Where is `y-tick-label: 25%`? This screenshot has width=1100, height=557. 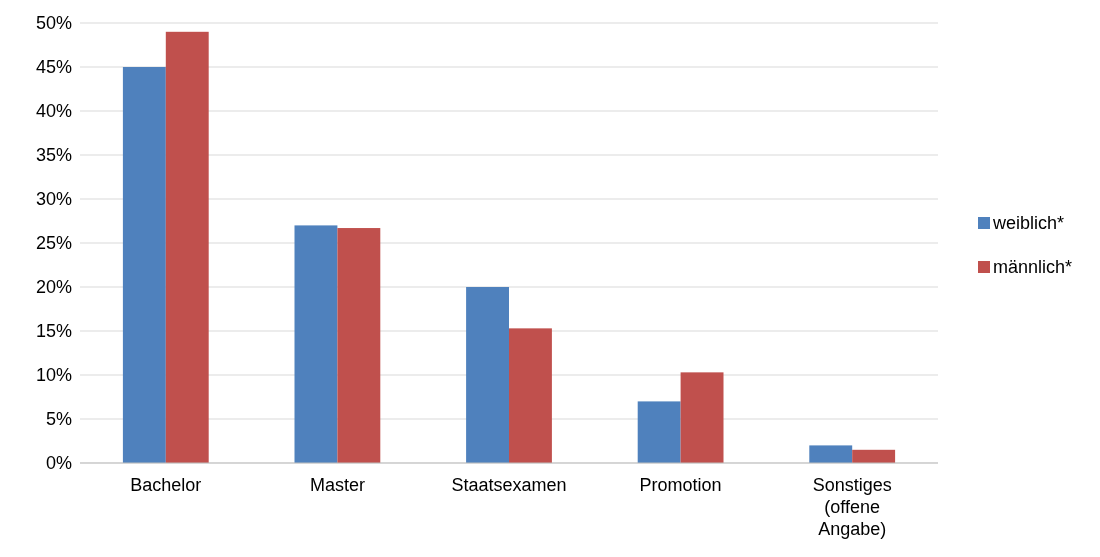 y-tick-label: 25% is located at coordinates (53, 243).